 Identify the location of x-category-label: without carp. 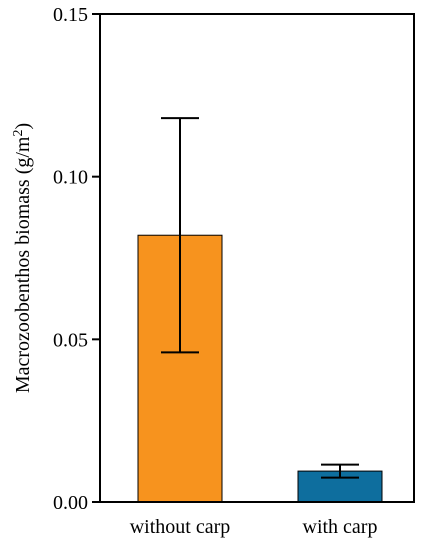
(180, 527).